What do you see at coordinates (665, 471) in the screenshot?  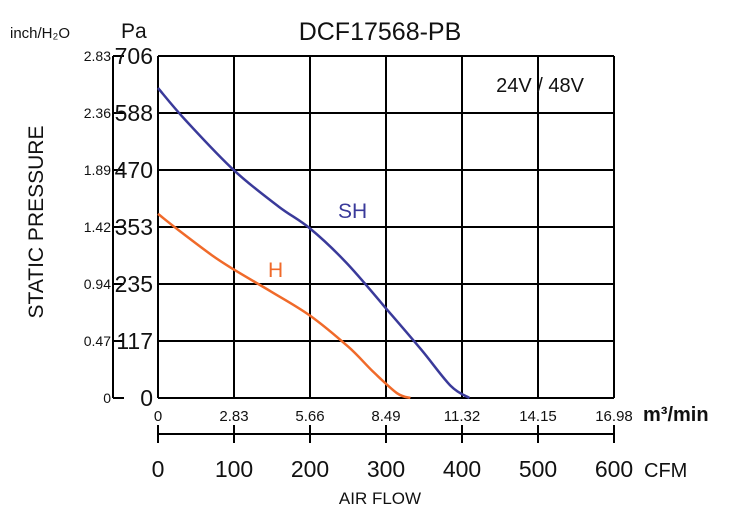 I see `x-unit-cfm: CFM` at bounding box center [665, 471].